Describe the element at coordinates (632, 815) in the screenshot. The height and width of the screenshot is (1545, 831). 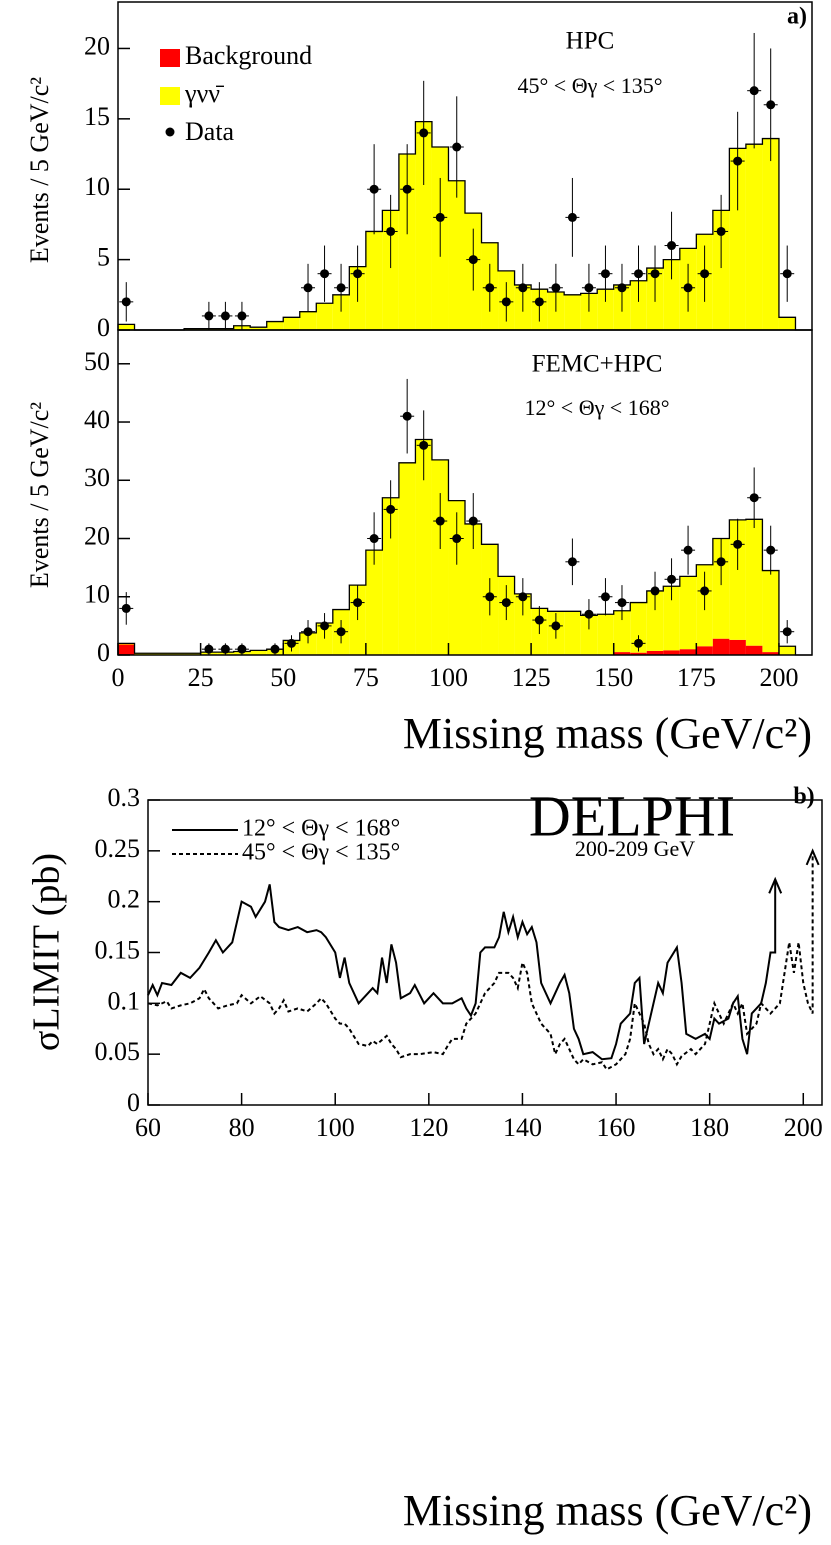
I see `experiment-name: DELPHI` at that location.